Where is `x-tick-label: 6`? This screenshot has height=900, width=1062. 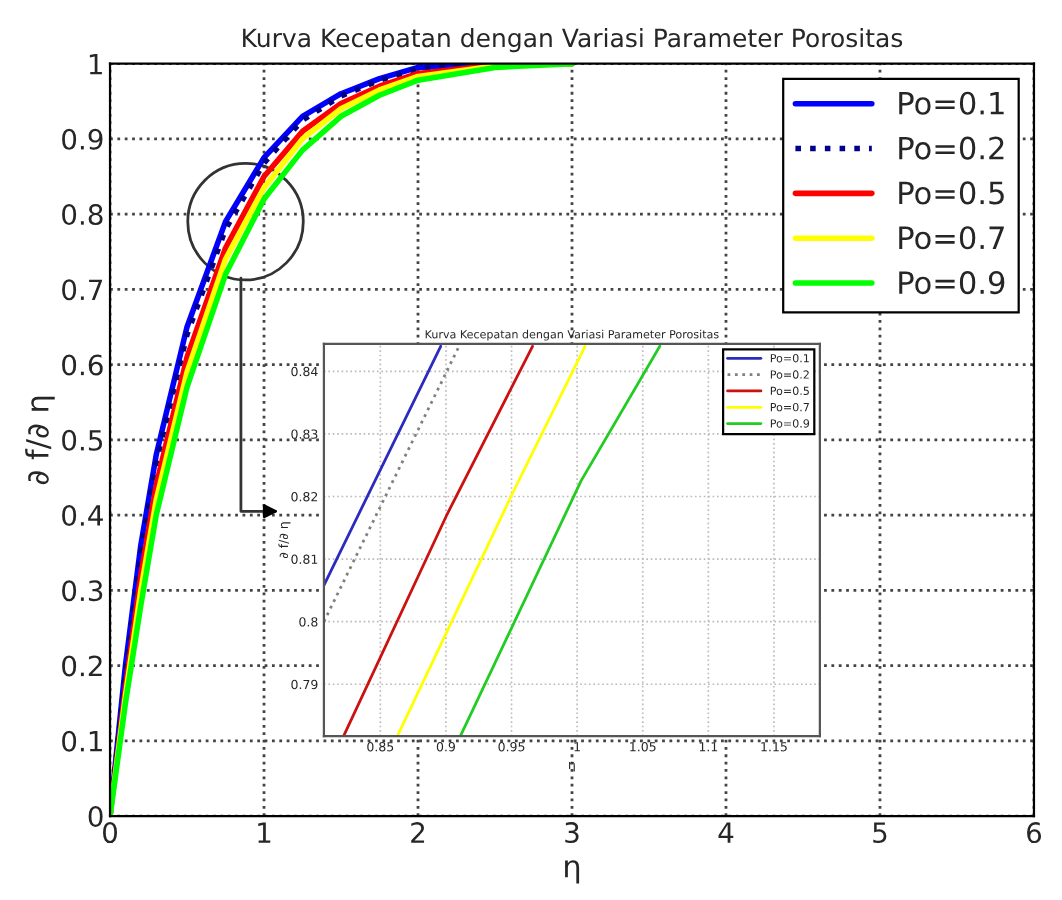 x-tick-label: 6 is located at coordinates (1034, 833).